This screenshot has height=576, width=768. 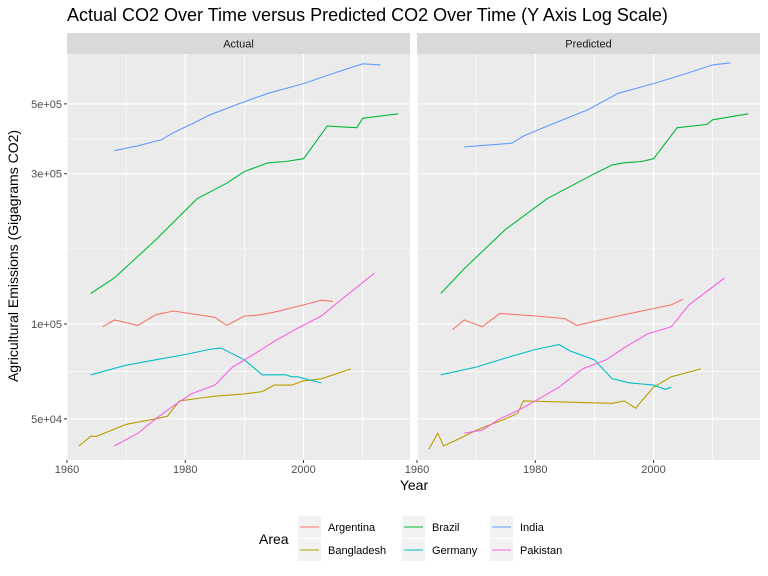 I want to click on legend-label-argentina: Argentina, so click(x=352, y=528).